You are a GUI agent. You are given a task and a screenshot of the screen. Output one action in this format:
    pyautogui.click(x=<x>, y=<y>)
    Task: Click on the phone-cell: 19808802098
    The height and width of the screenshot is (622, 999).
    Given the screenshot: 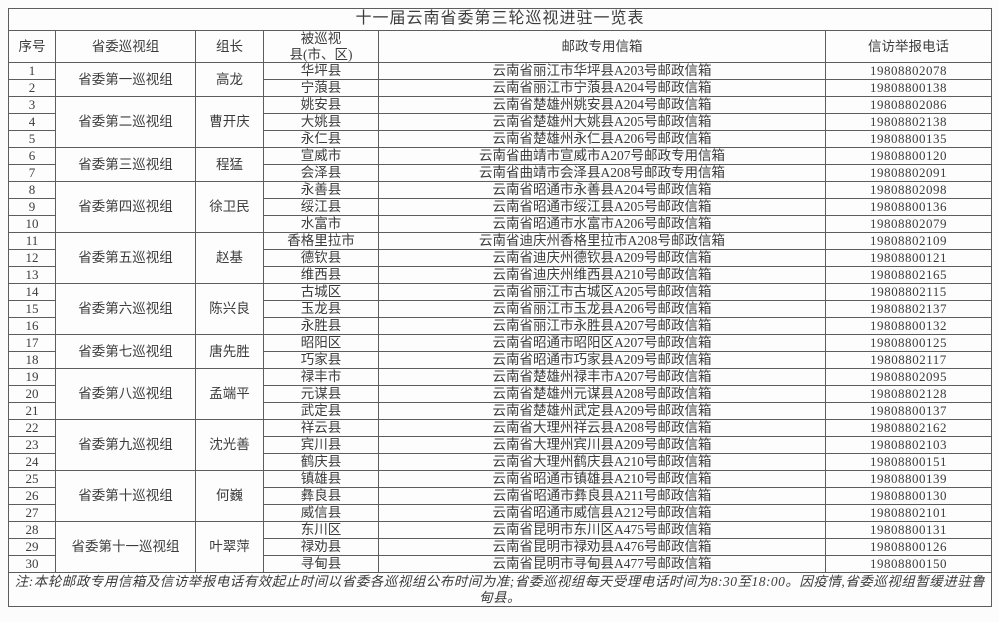 What is the action you would take?
    pyautogui.click(x=908, y=190)
    